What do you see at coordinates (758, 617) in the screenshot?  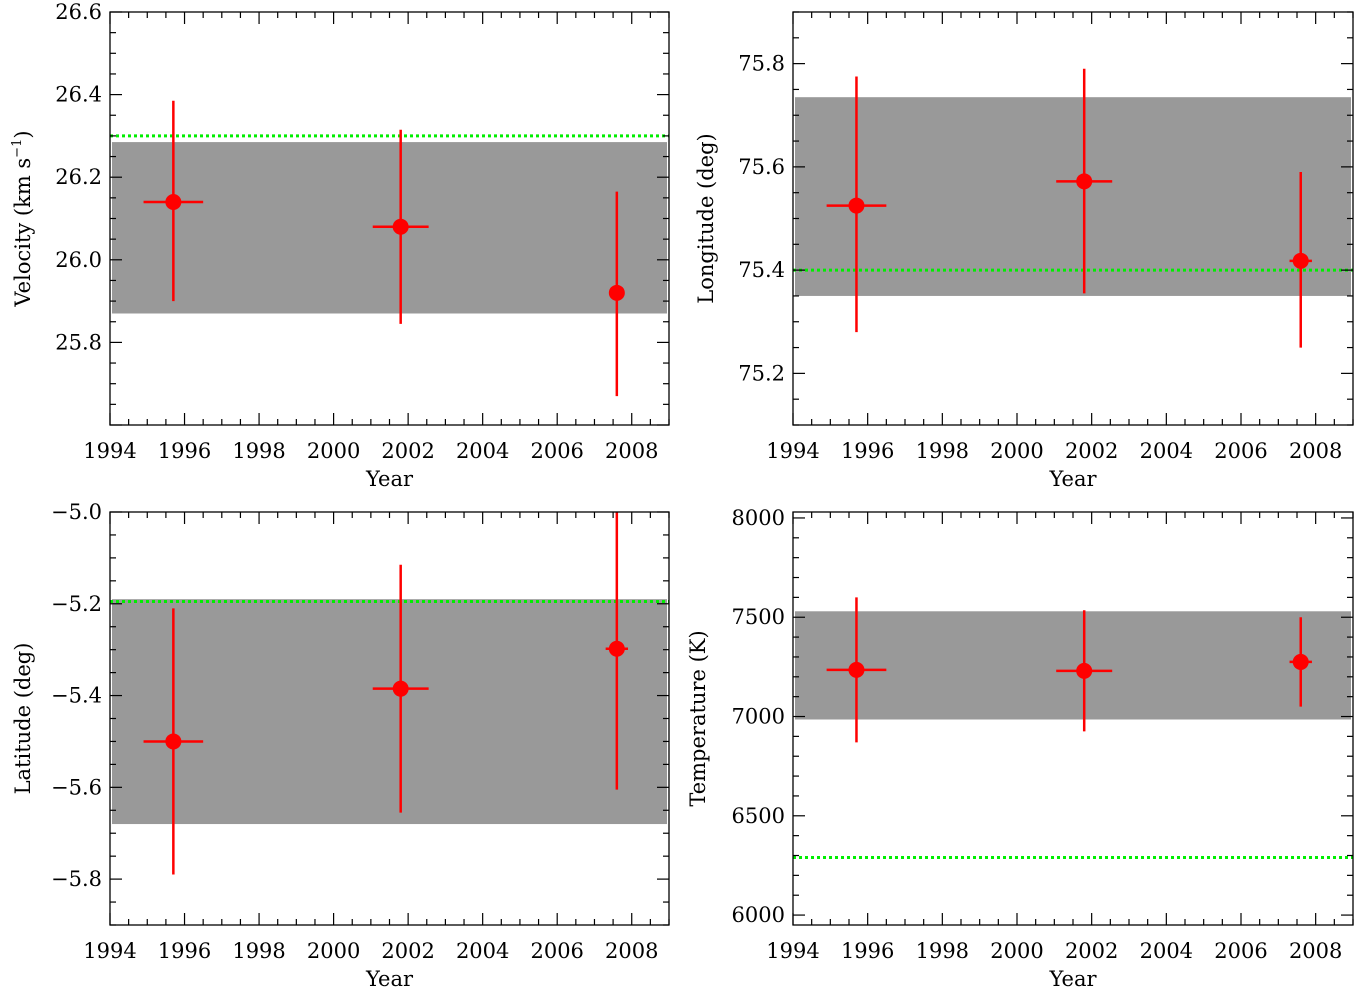 I see `y-tick-label: 7500` at bounding box center [758, 617].